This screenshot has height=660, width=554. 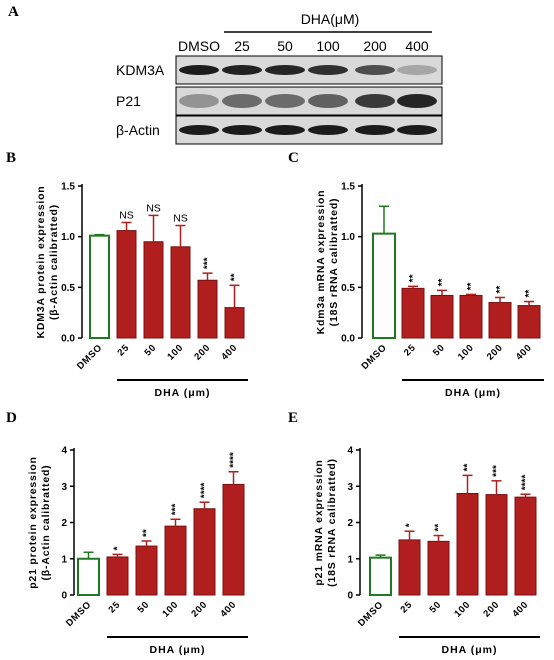 What do you see at coordinates (334, 262) in the screenshot?
I see `y-axis-label: (18S rRNA calibratted)` at bounding box center [334, 262].